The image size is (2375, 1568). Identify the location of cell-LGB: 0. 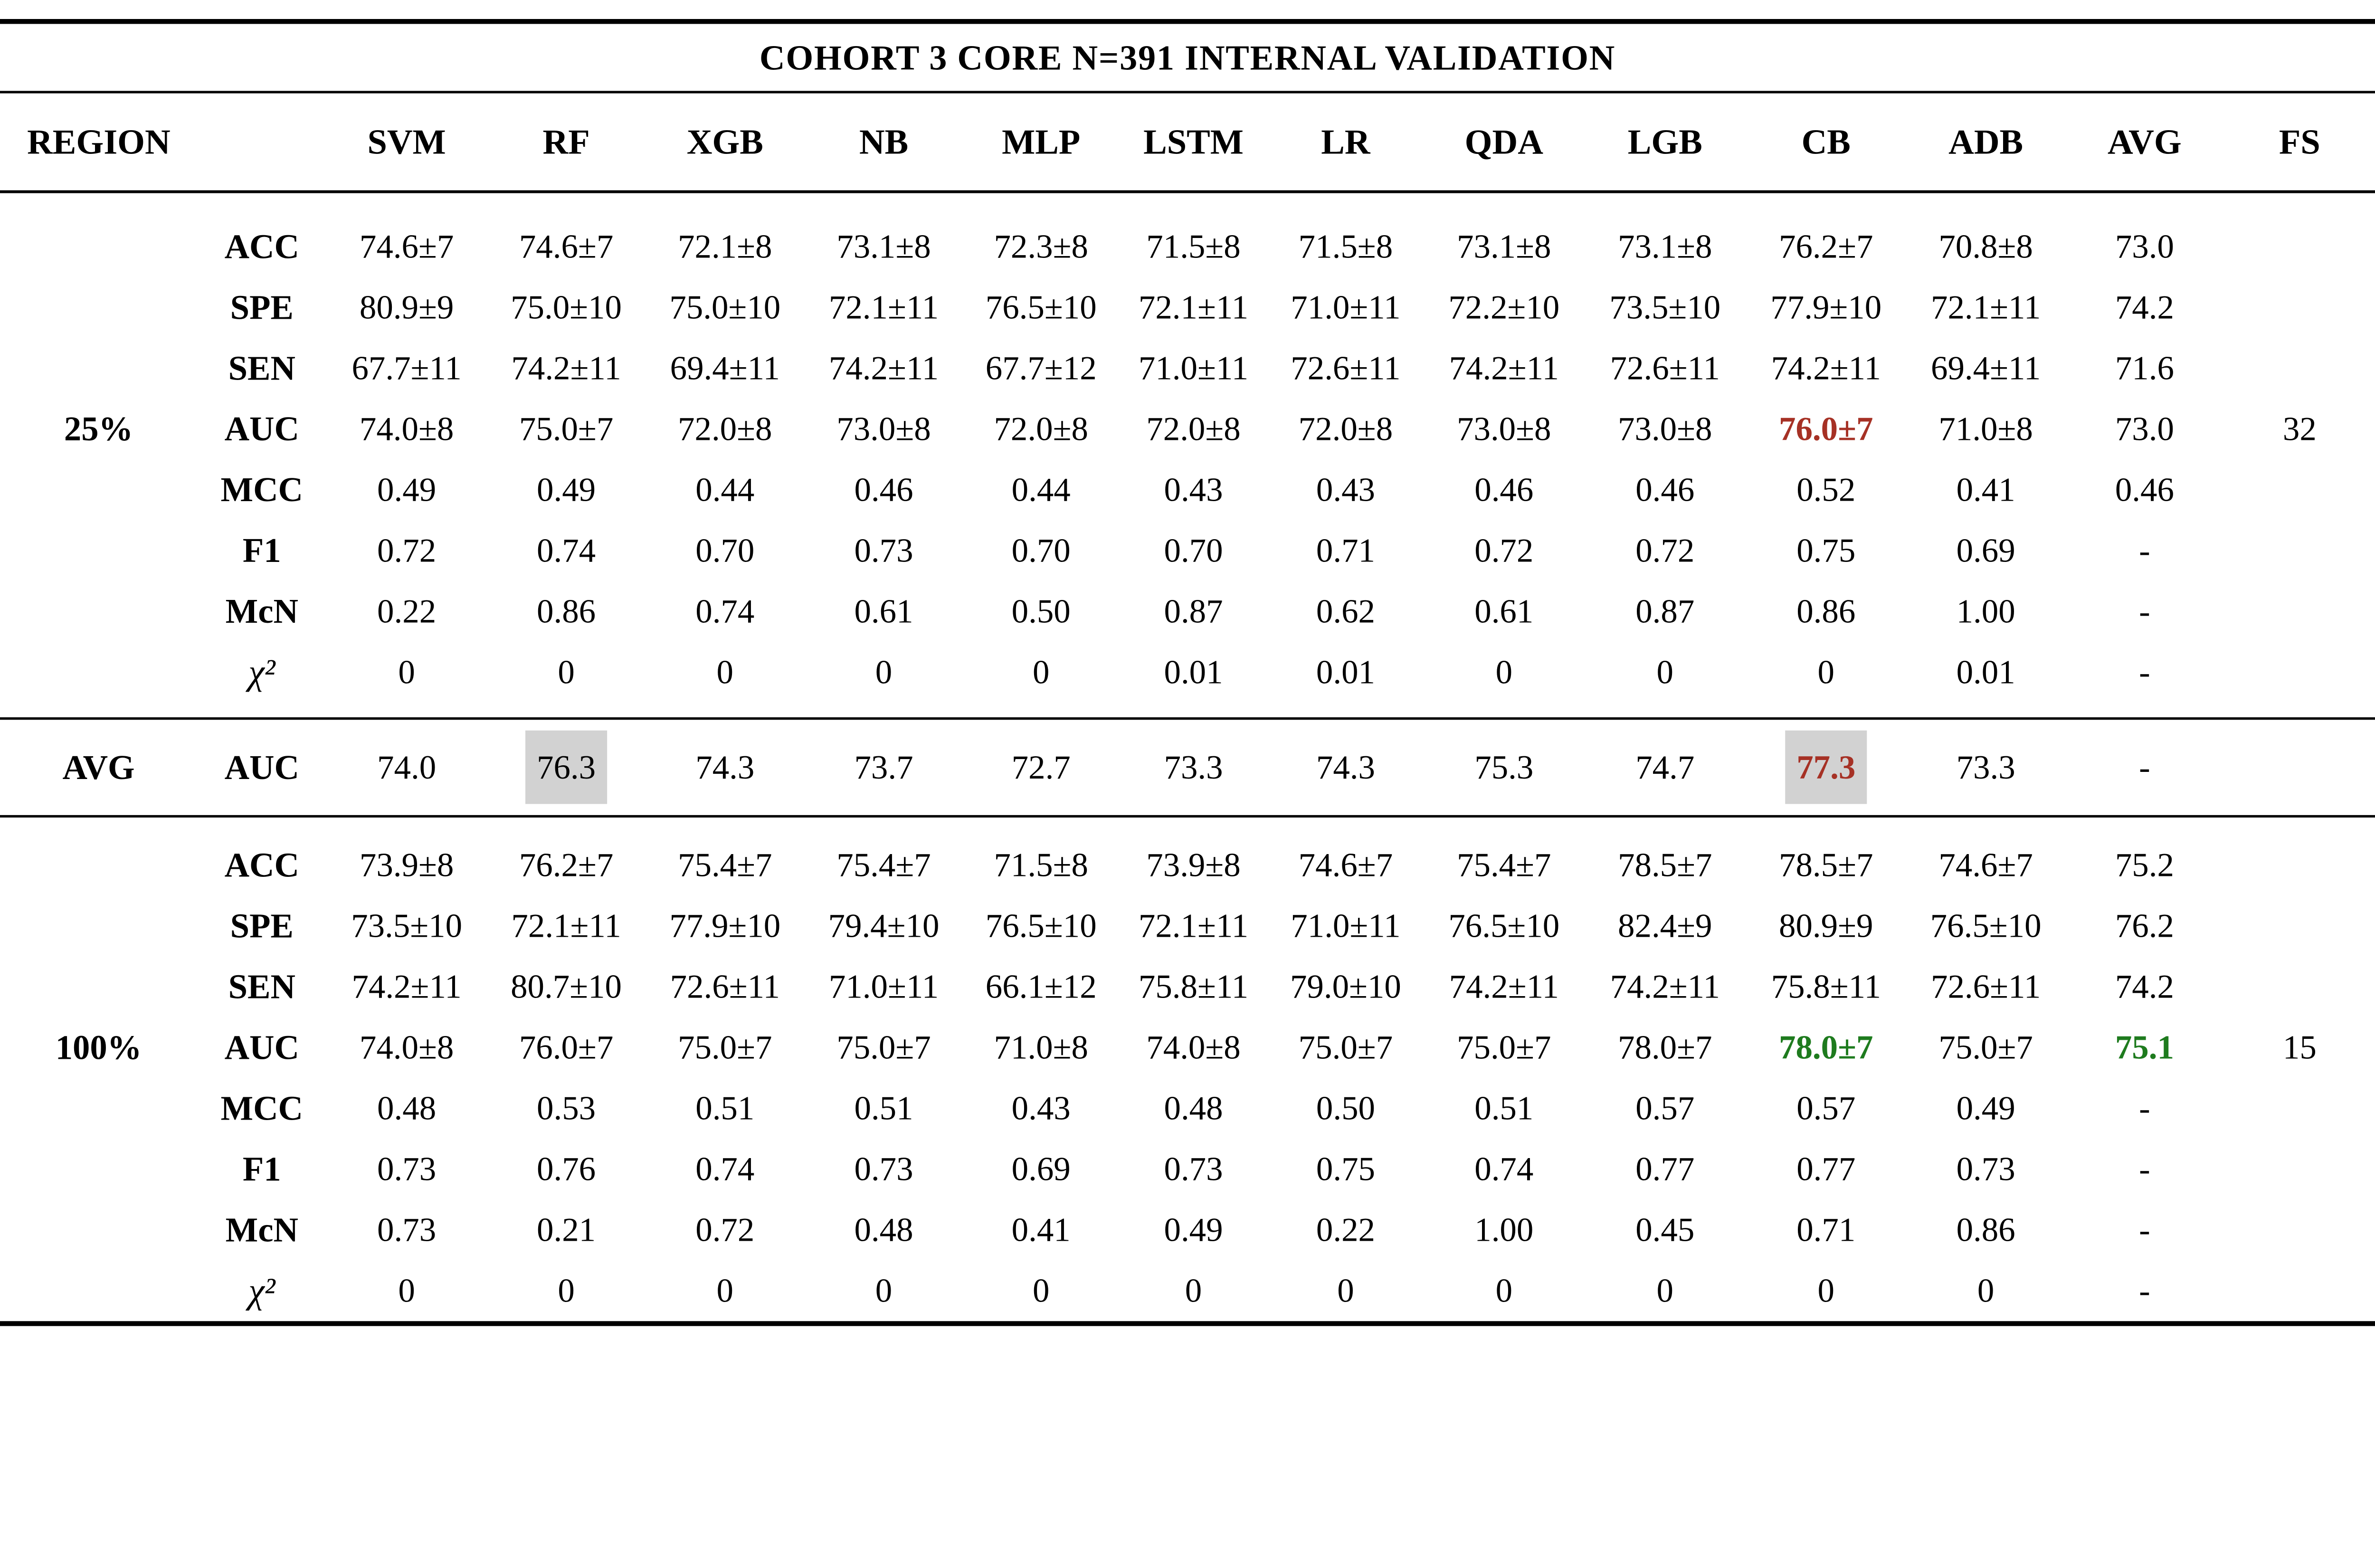
(1665, 1291).